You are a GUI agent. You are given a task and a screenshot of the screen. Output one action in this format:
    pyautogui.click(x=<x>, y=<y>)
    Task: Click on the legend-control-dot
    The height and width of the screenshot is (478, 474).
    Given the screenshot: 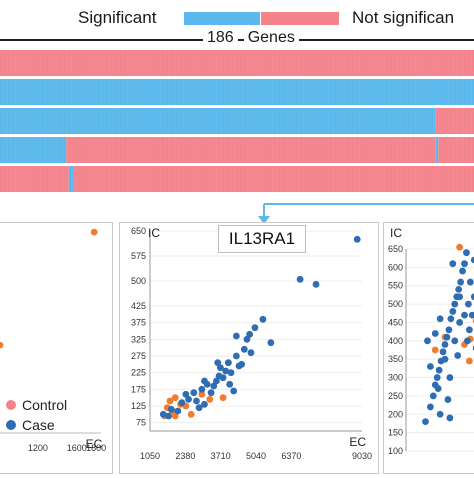 What is the action you would take?
    pyautogui.click(x=11, y=405)
    